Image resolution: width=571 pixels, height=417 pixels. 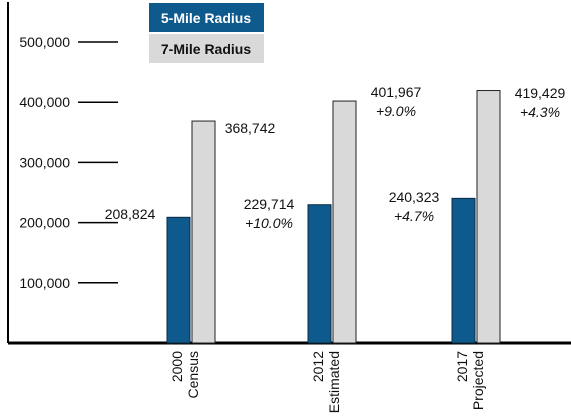 What do you see at coordinates (44, 162) in the screenshot?
I see `y-tick-label: 300,000` at bounding box center [44, 162].